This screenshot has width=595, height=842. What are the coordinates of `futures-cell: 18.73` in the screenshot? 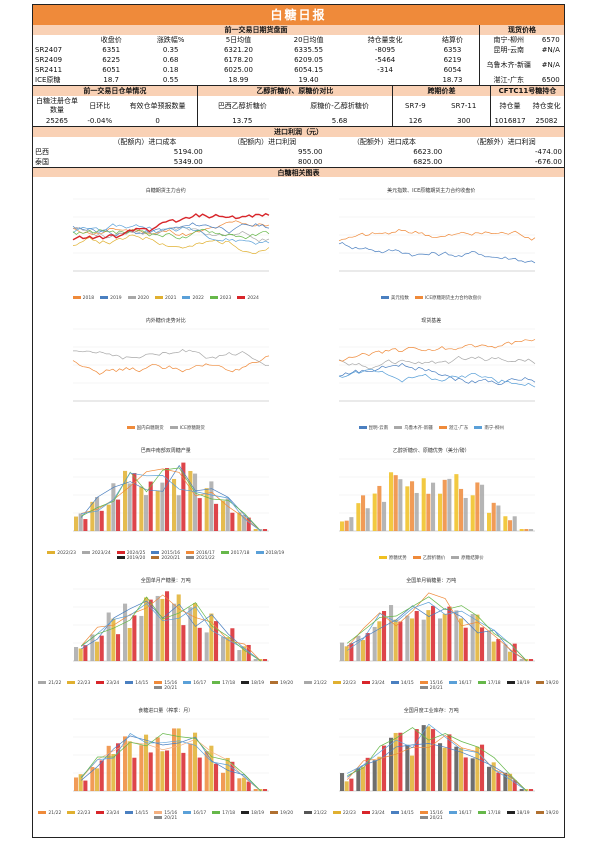 It's located at (452, 80).